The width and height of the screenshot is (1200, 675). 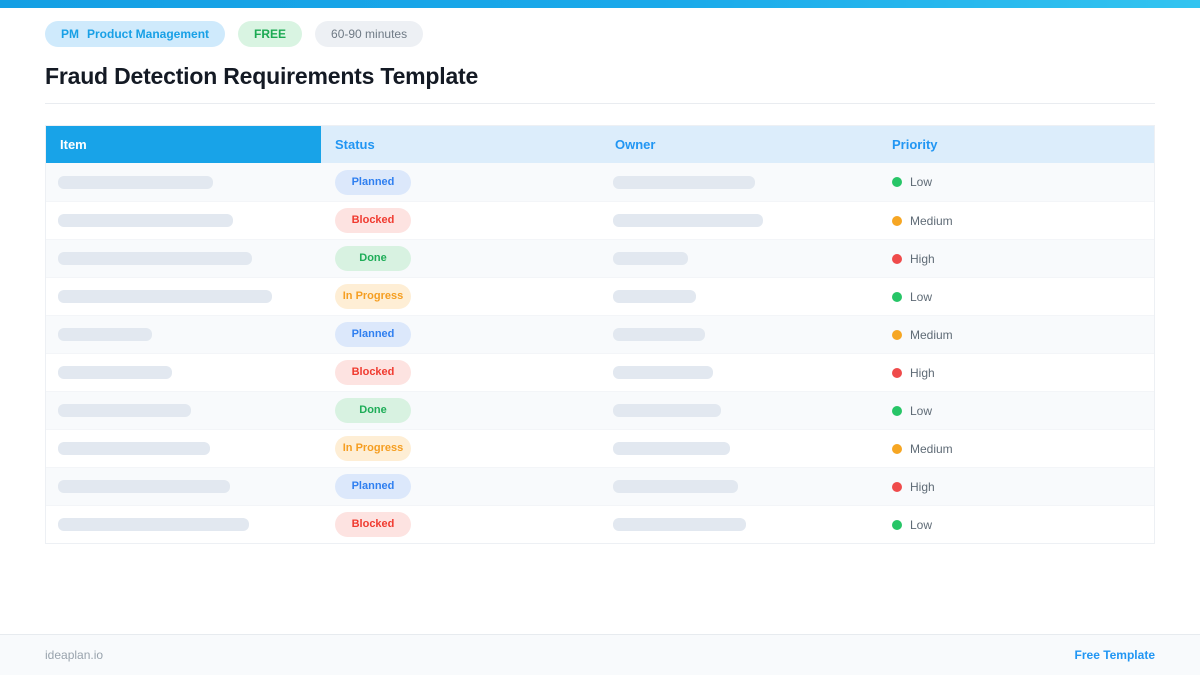 What do you see at coordinates (74, 655) in the screenshot?
I see `footer-brand: ideaplan.io` at bounding box center [74, 655].